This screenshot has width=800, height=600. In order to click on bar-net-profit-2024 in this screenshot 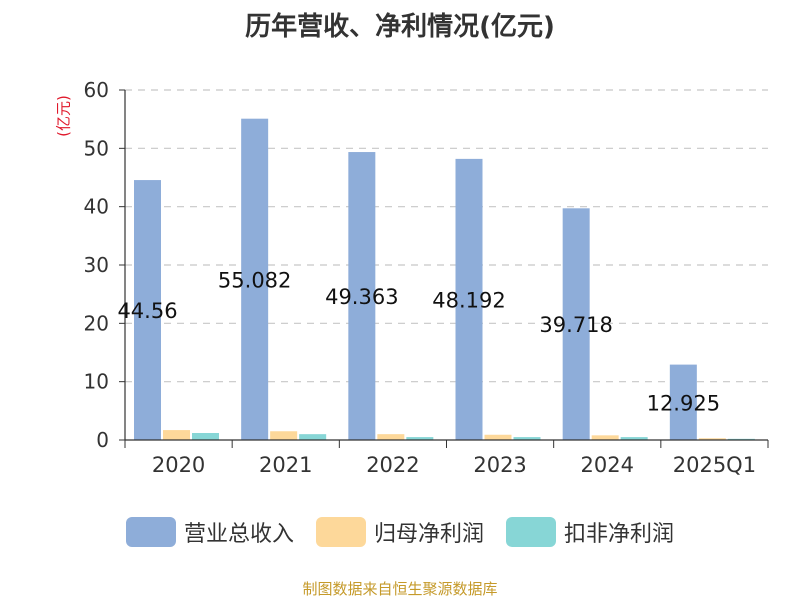, I will do `click(605, 437)`.